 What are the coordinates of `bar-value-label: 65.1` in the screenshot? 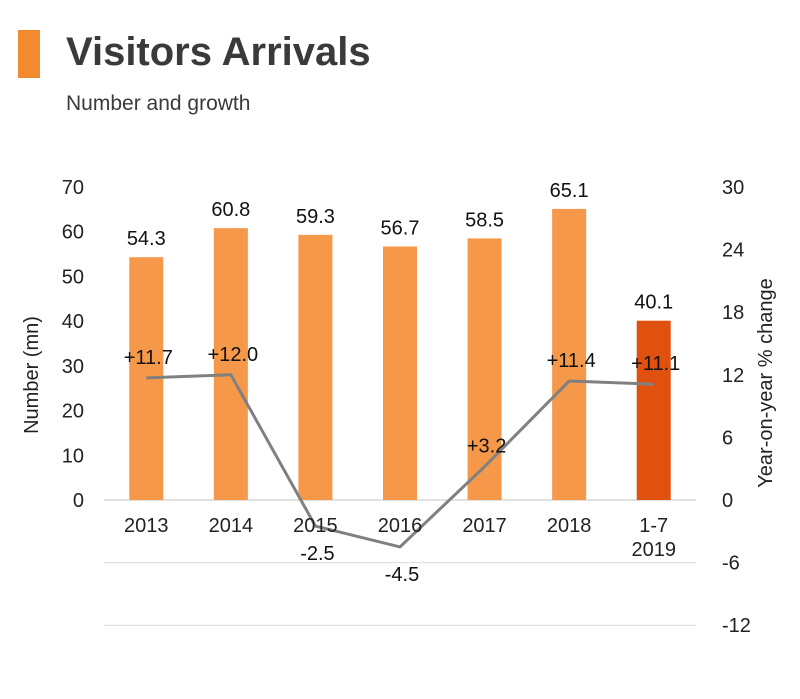 It's located at (569, 191).